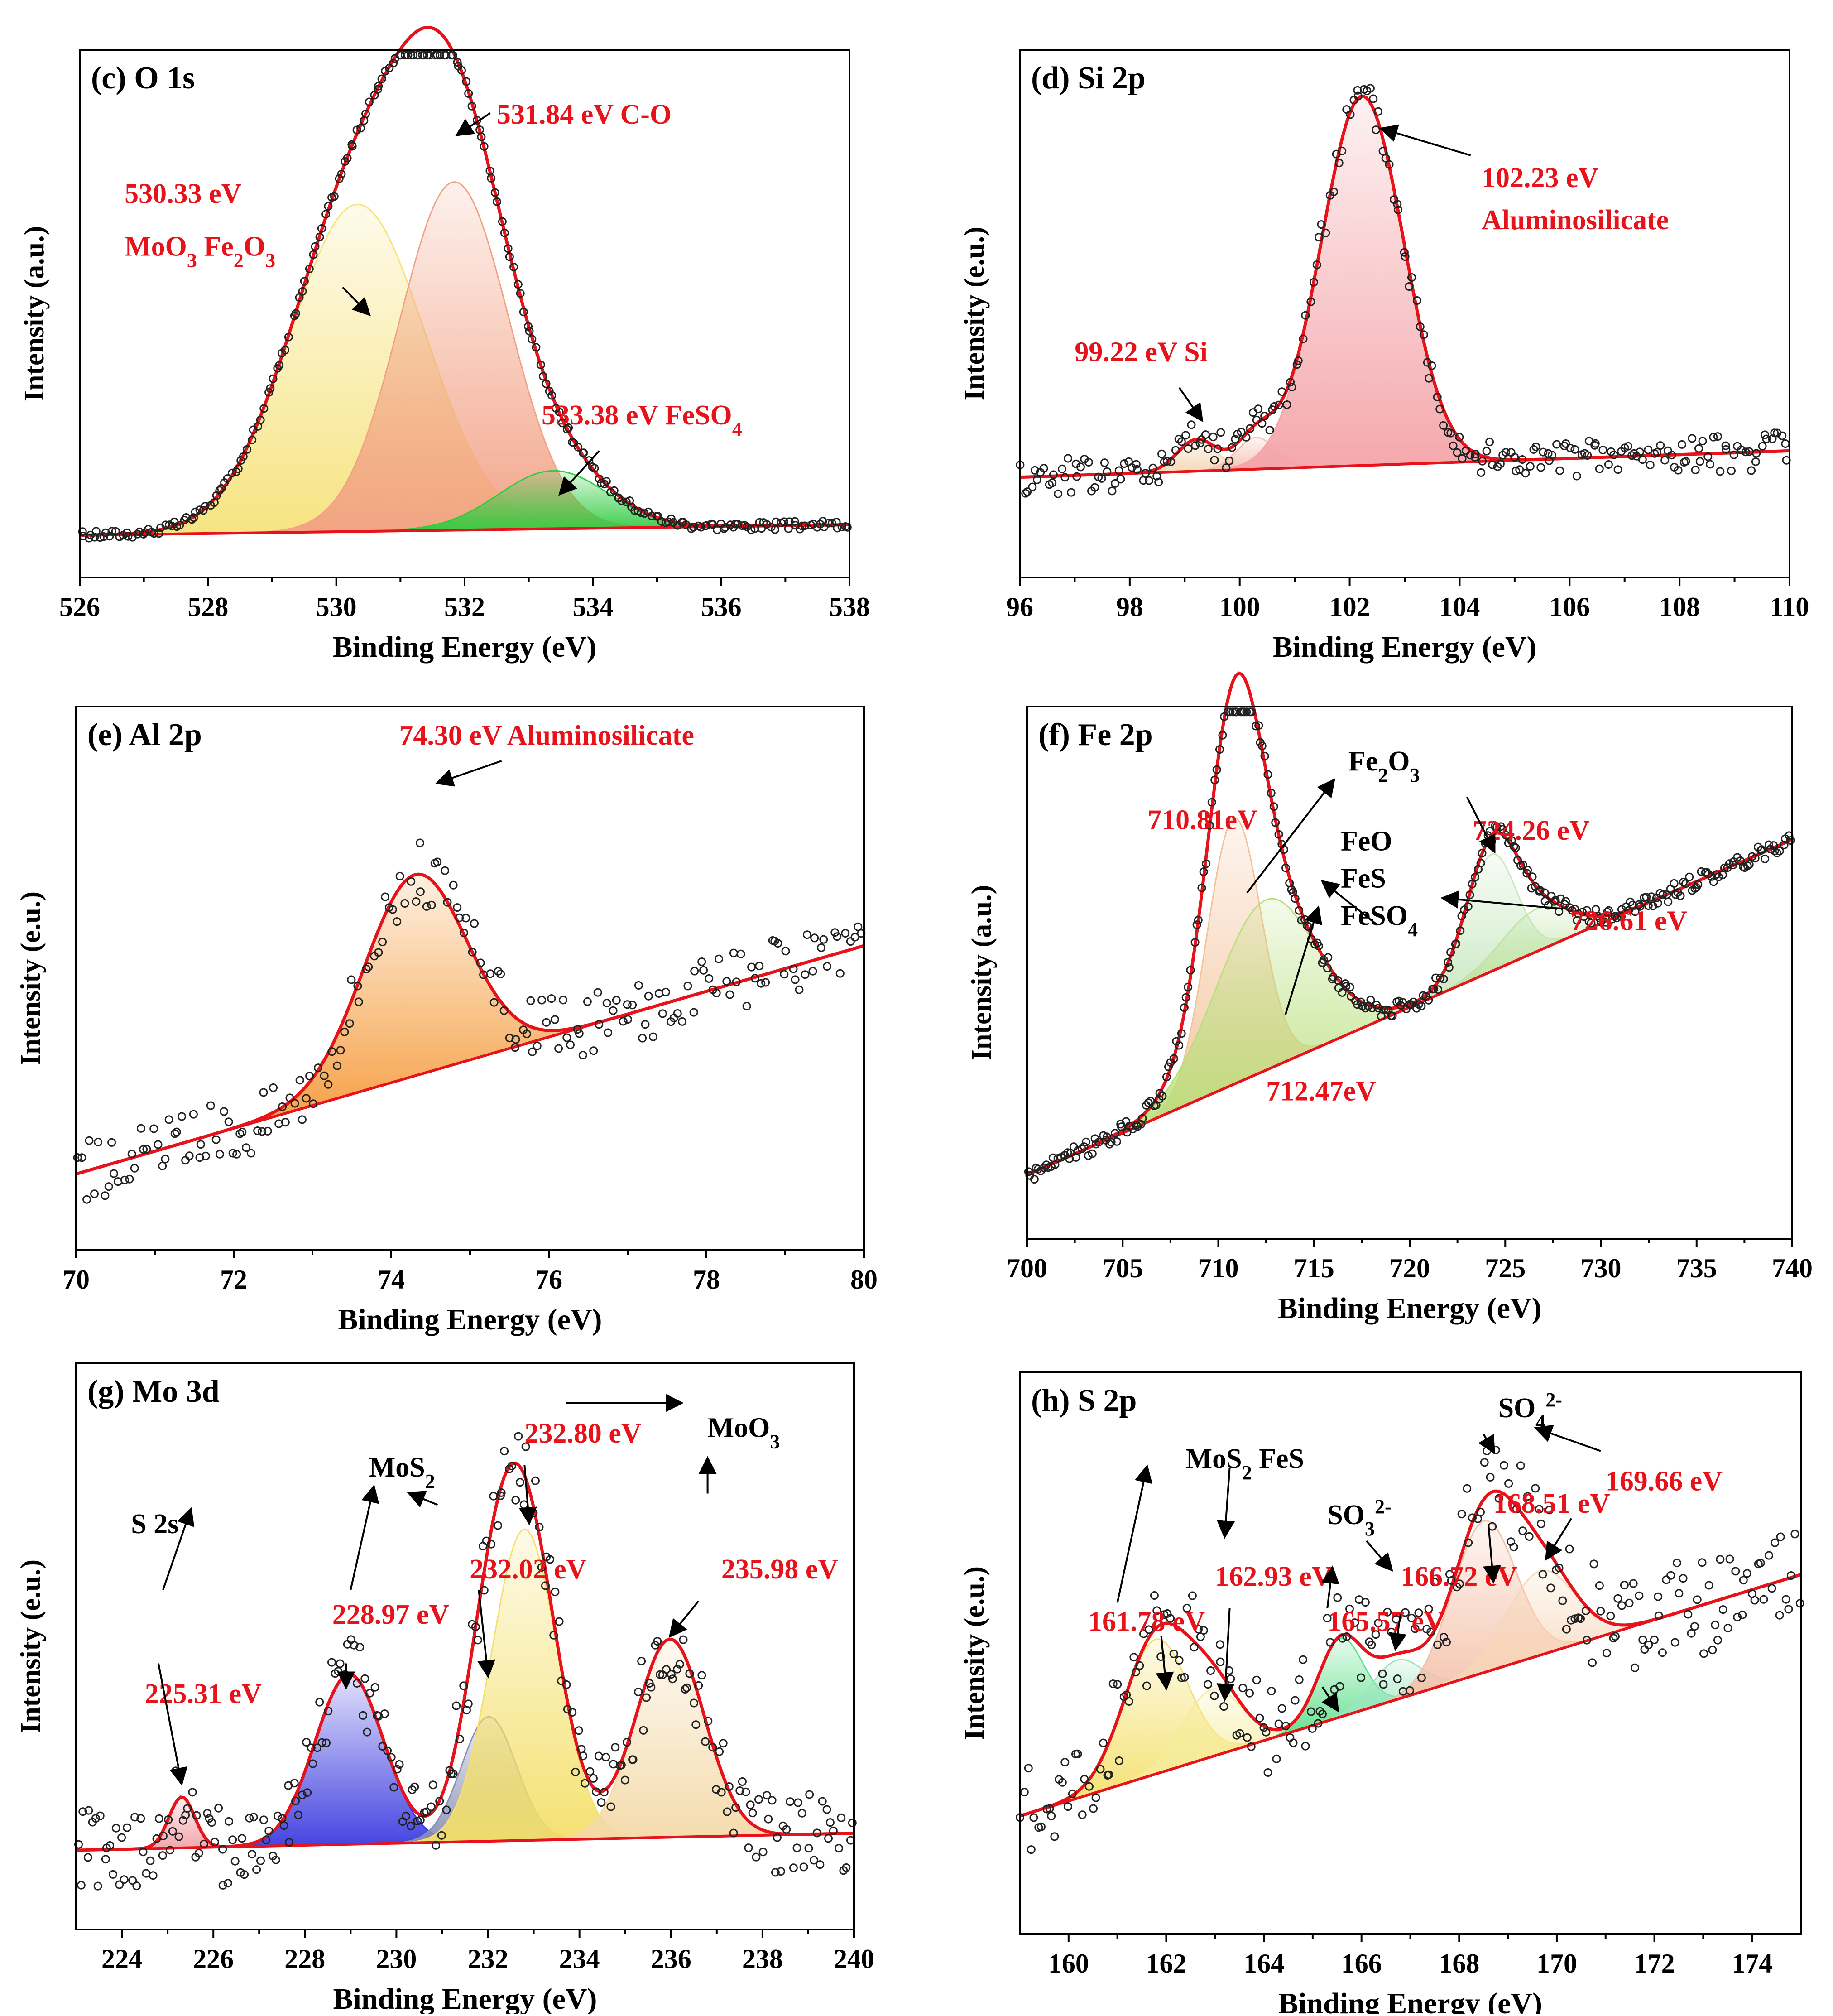 The width and height of the screenshot is (1833, 2016). What do you see at coordinates (79, 607) in the screenshot?
I see `x-tick-label: 526` at bounding box center [79, 607].